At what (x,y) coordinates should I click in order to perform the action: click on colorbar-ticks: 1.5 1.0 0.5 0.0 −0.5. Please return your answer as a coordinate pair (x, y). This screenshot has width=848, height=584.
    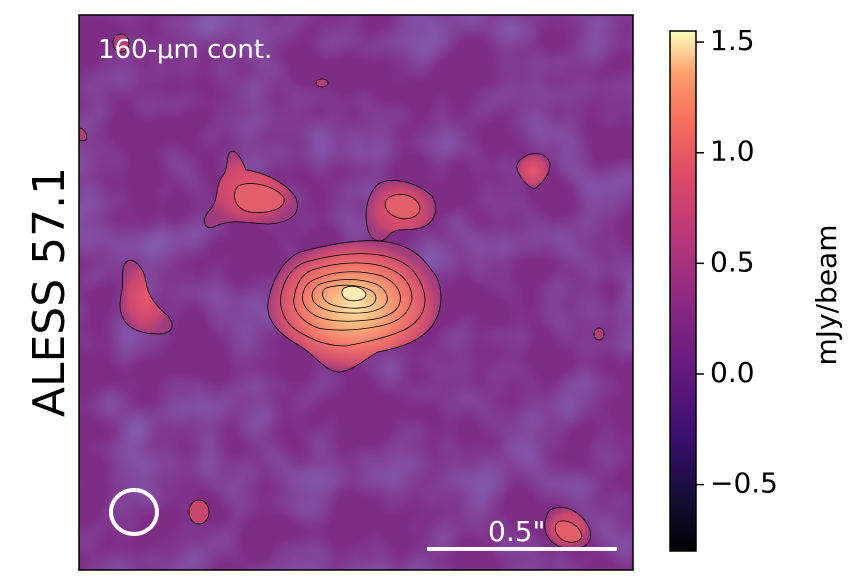
    Looking at the image, I should click on (737, 262).